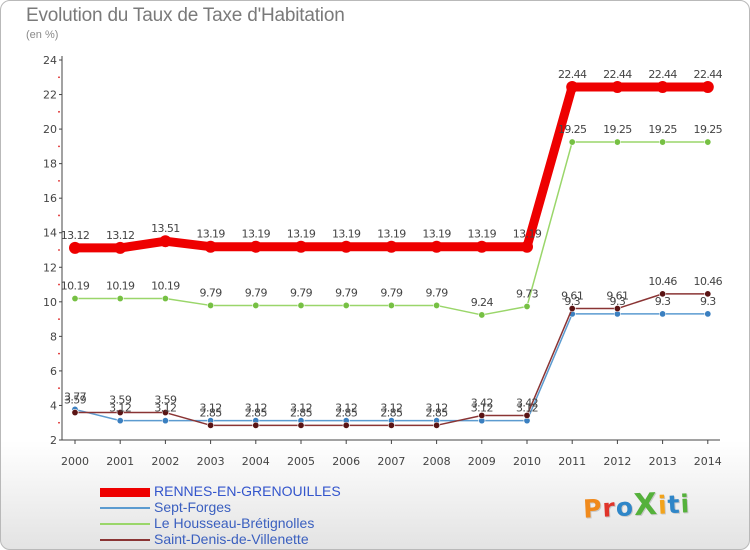  Describe the element at coordinates (120, 461) in the screenshot. I see `x-tick-label: 2001` at that location.